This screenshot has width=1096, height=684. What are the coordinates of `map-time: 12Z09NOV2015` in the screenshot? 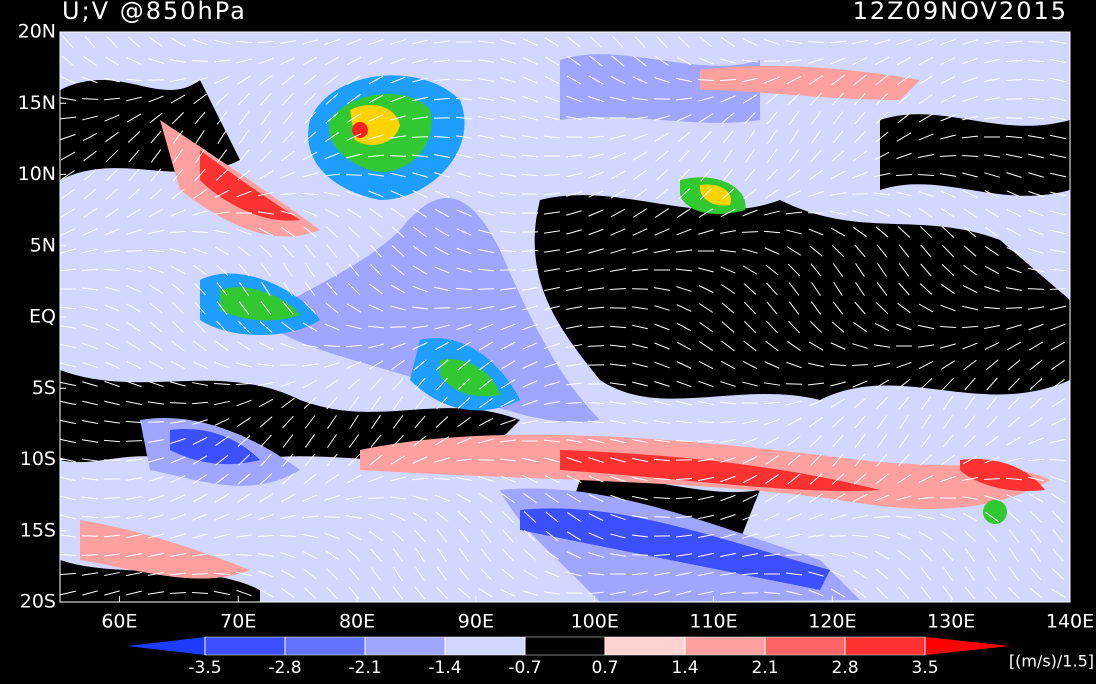 It's located at (960, 12).